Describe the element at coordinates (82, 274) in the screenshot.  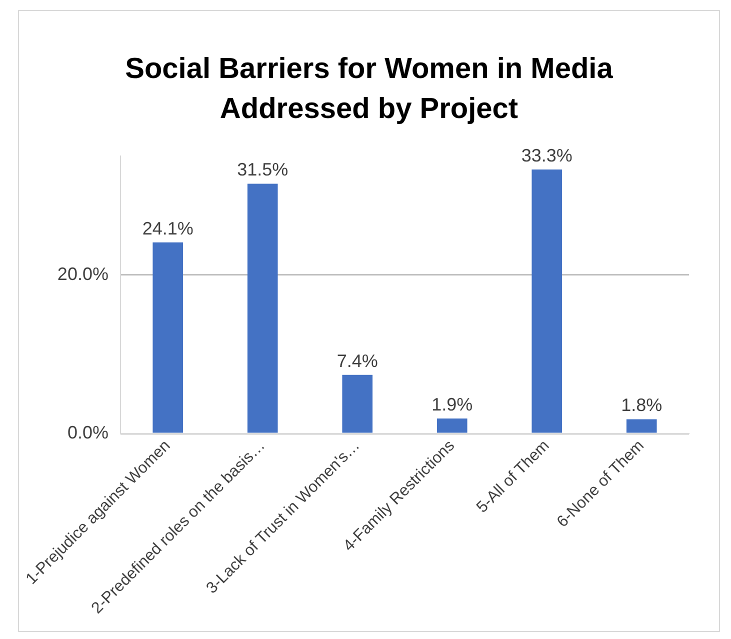
I see `y-tick-label: 20.0%` at that location.